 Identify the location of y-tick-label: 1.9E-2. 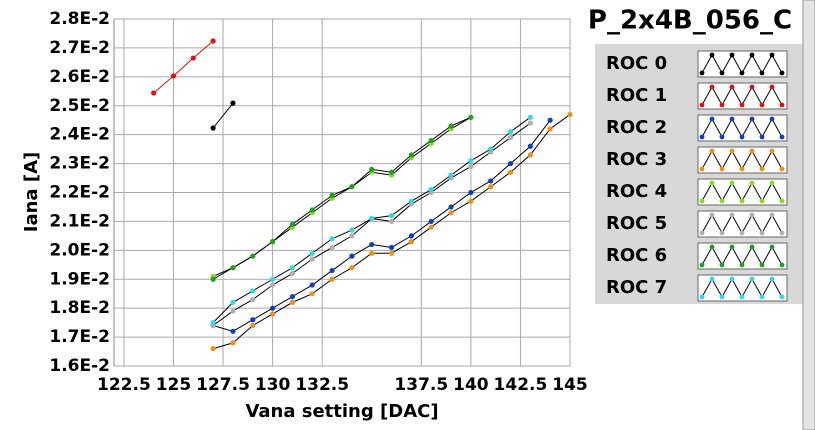
(79, 279).